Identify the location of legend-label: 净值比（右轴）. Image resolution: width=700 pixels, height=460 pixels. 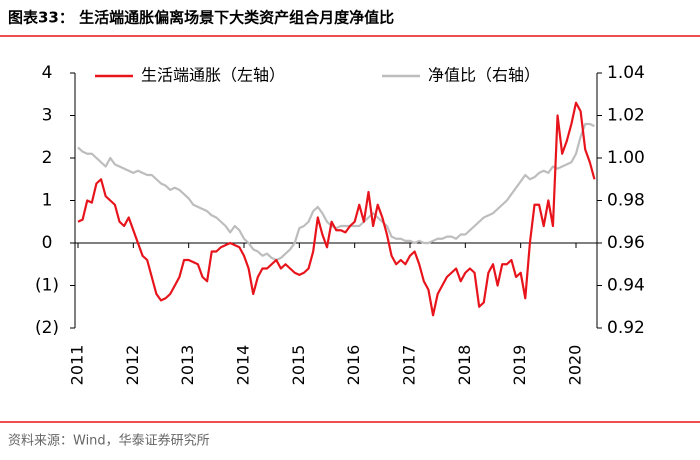
(484, 75).